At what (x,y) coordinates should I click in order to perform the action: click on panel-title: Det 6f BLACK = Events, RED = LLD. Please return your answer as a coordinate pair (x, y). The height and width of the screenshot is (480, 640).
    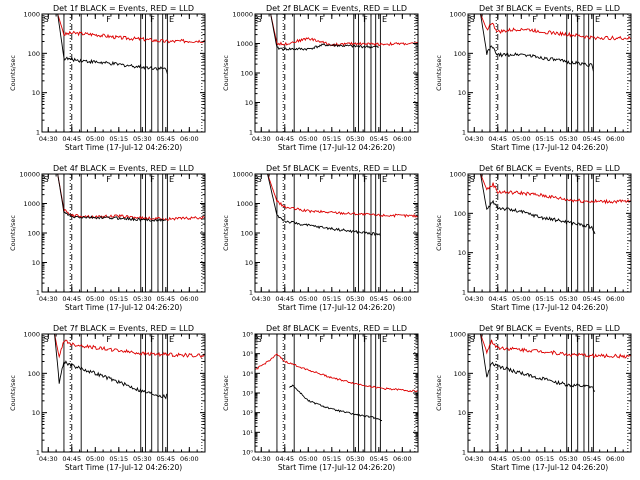
    Looking at the image, I should click on (549, 168).